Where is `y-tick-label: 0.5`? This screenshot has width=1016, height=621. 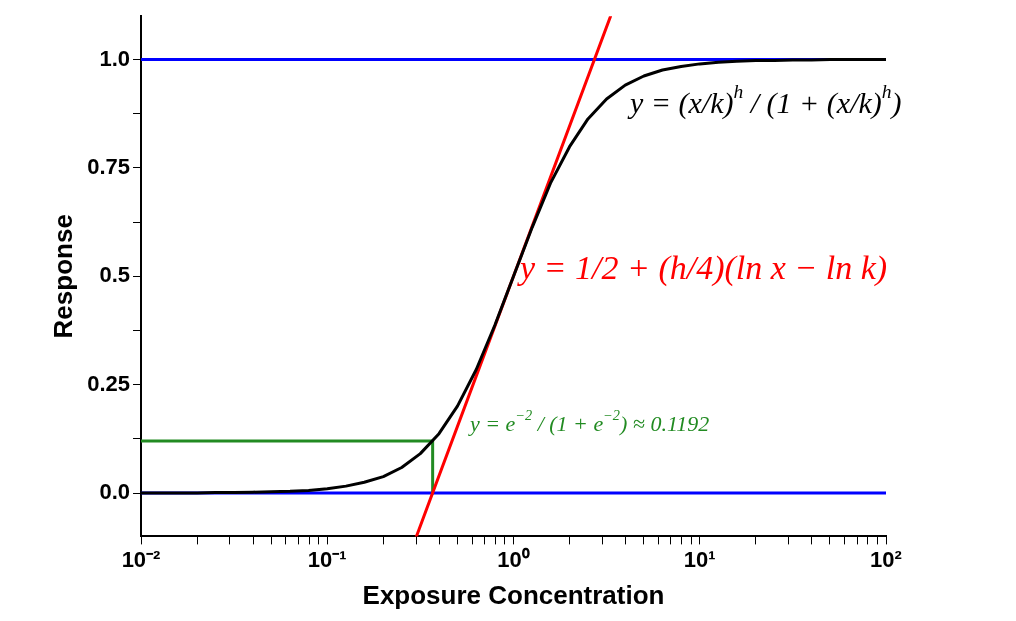
y-tick-label: 0.5 is located at coordinates (115, 275).